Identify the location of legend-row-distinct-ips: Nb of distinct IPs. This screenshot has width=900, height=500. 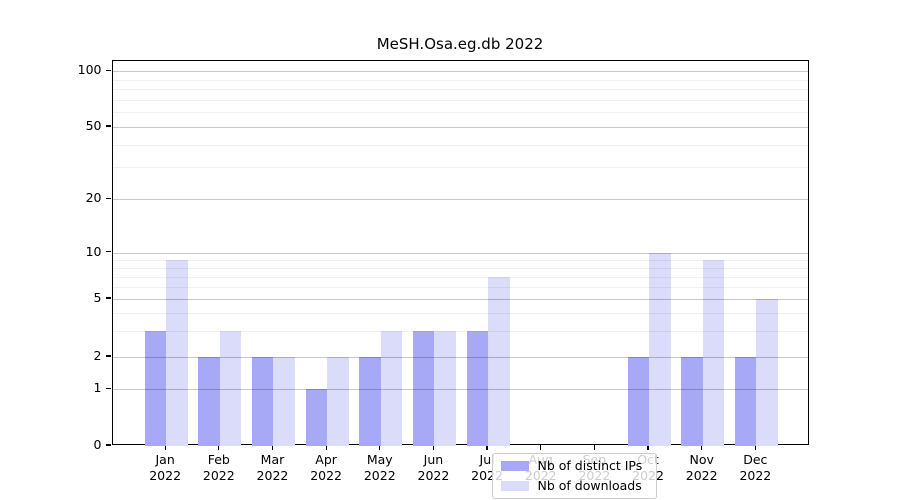
(574, 465).